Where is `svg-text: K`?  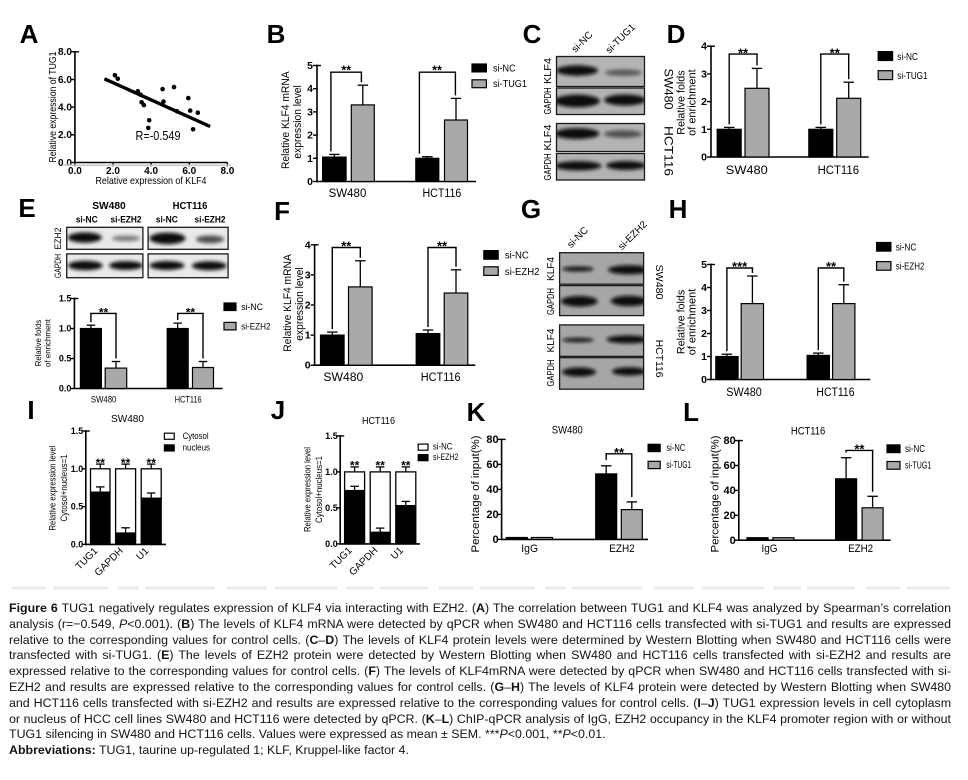 svg-text: K is located at coordinates (476, 412).